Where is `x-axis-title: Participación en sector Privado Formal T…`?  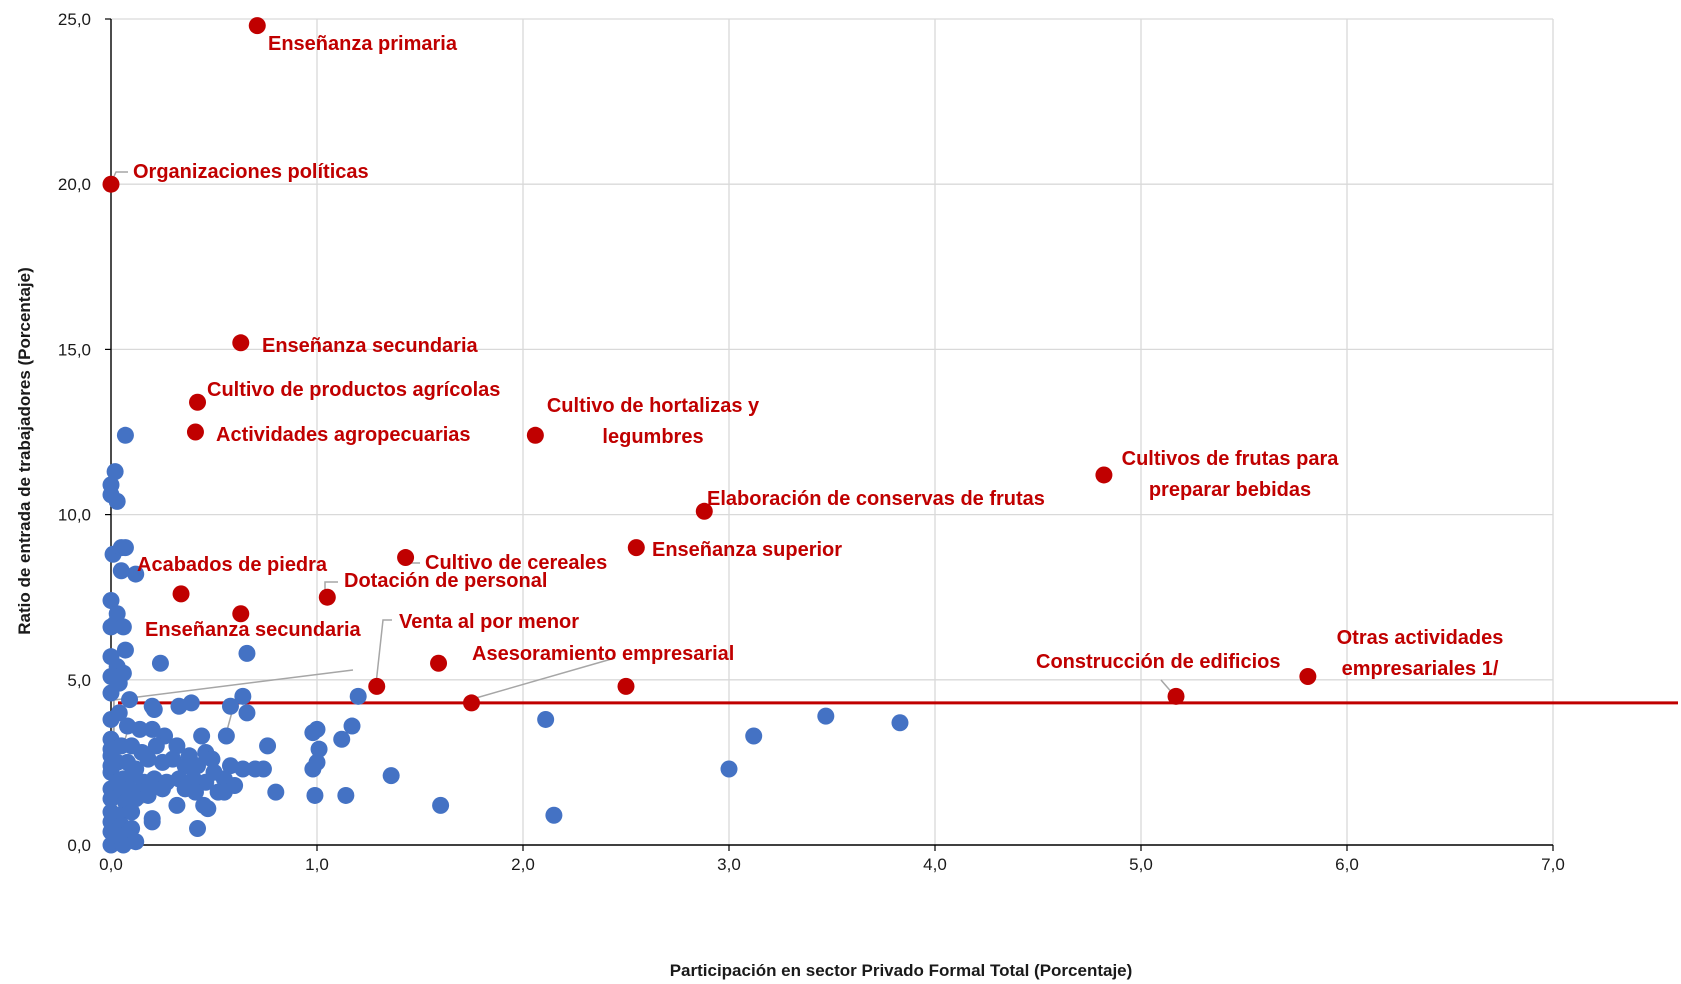
x-axis-title: Participación en sector Privado Formal T… is located at coordinates (901, 970).